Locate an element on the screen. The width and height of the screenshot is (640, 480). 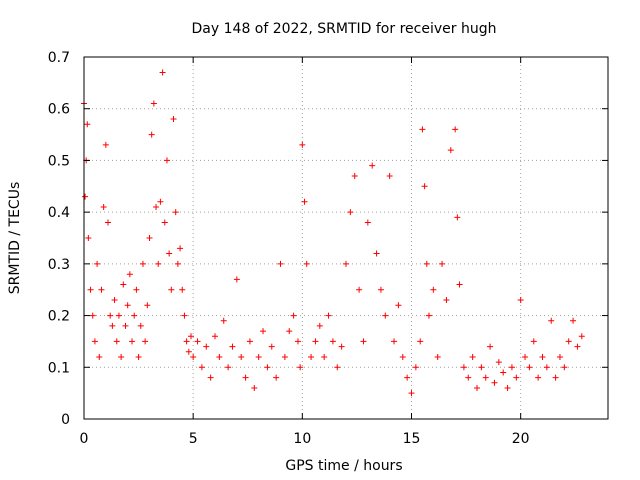
y-tick-label: 0.6 is located at coordinates (59, 110).